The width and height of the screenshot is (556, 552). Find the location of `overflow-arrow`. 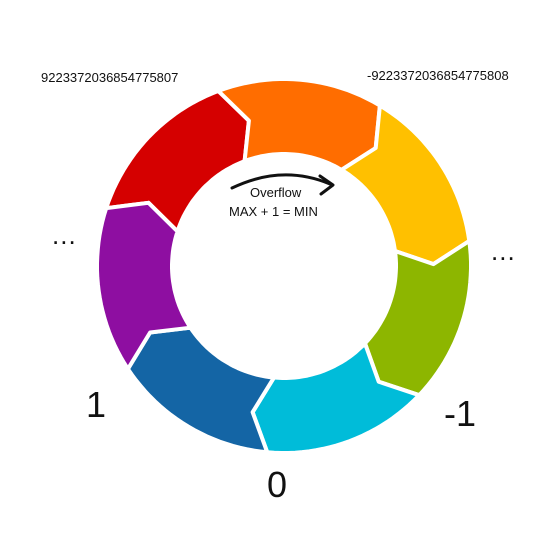

overflow-arrow is located at coordinates (282, 184).